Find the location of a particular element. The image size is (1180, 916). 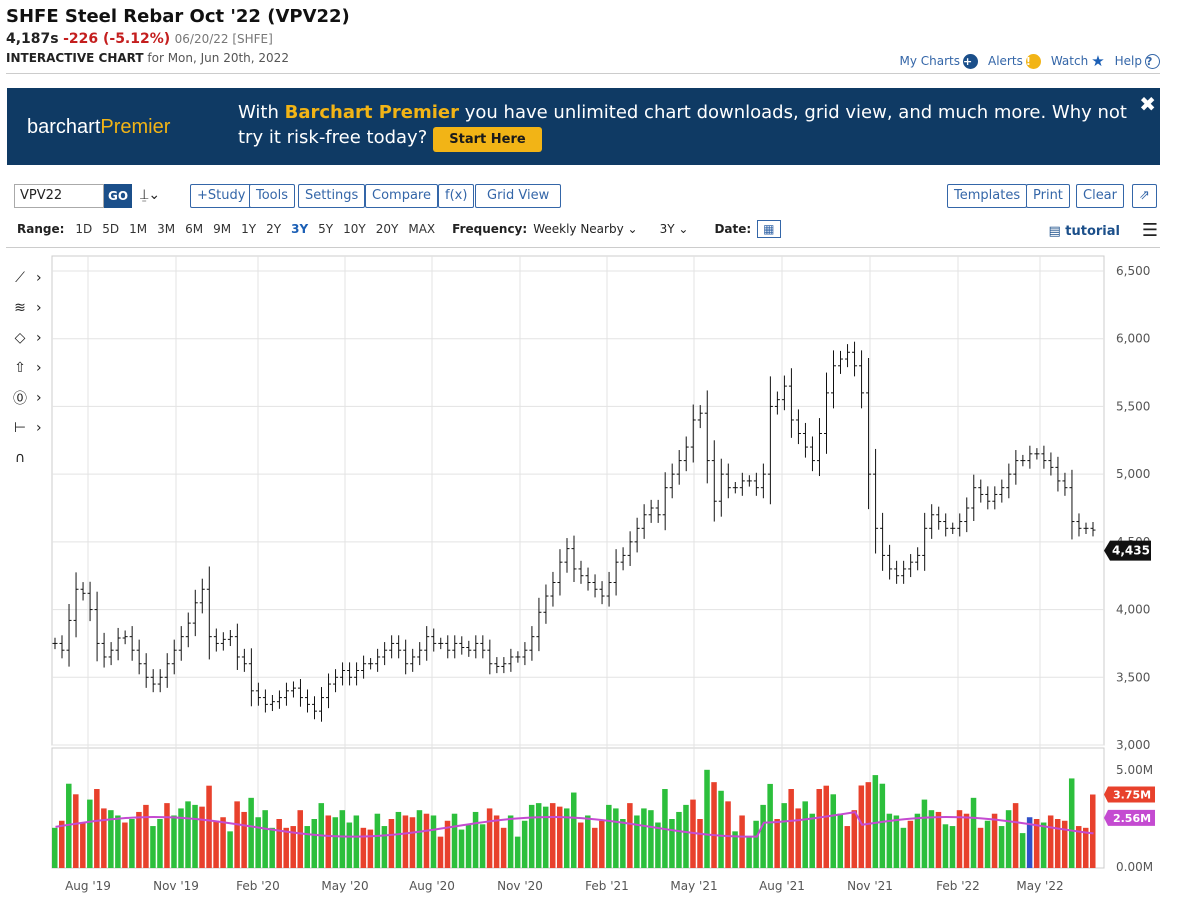

range-9m: 9M is located at coordinates (222, 229).